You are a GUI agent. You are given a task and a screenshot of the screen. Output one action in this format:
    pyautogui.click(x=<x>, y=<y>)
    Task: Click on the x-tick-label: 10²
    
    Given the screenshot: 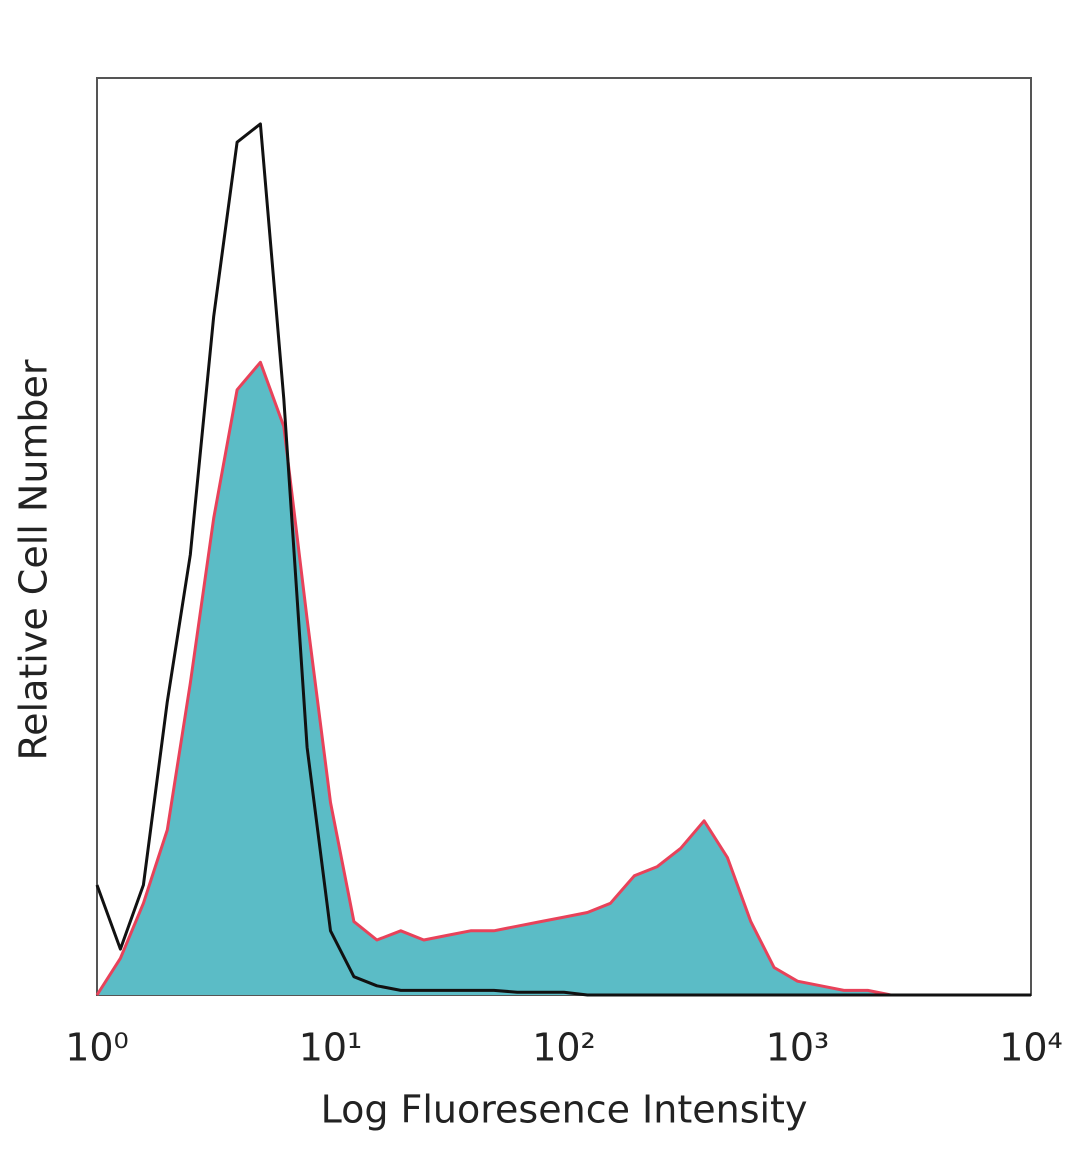 What is the action you would take?
    pyautogui.click(x=564, y=1048)
    